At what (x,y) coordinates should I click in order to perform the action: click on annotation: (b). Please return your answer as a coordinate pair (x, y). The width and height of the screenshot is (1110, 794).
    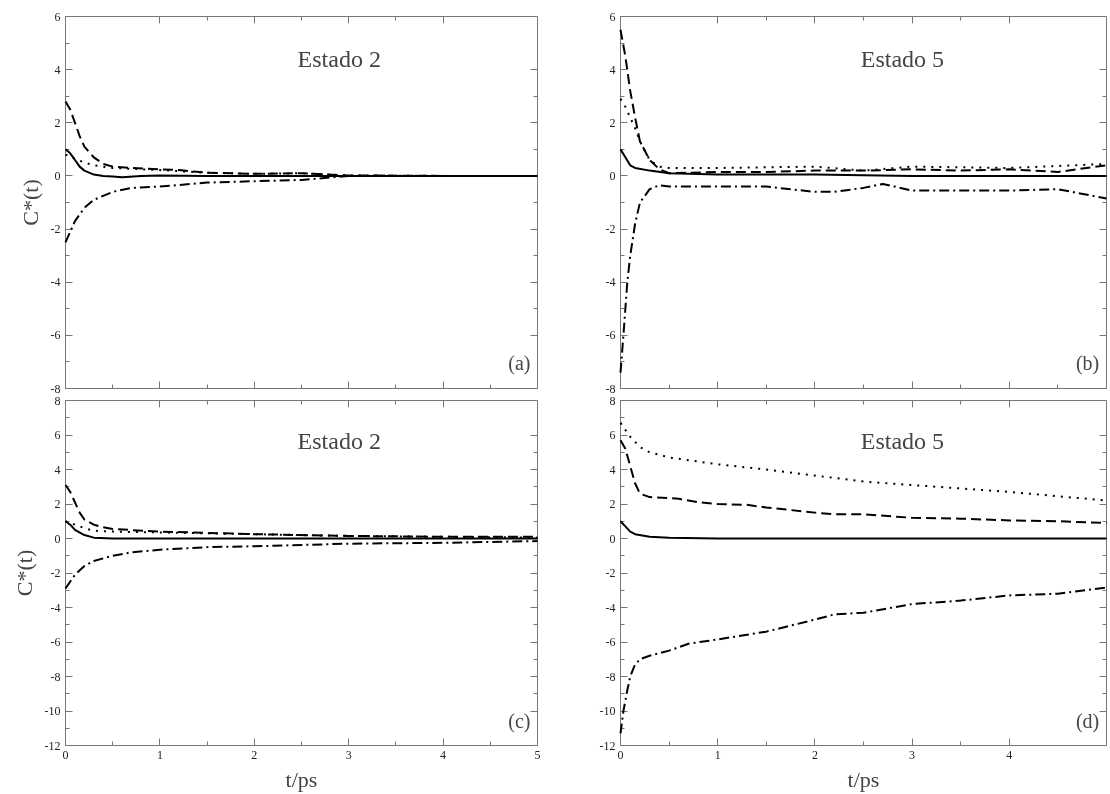
    Looking at the image, I should click on (1087, 363).